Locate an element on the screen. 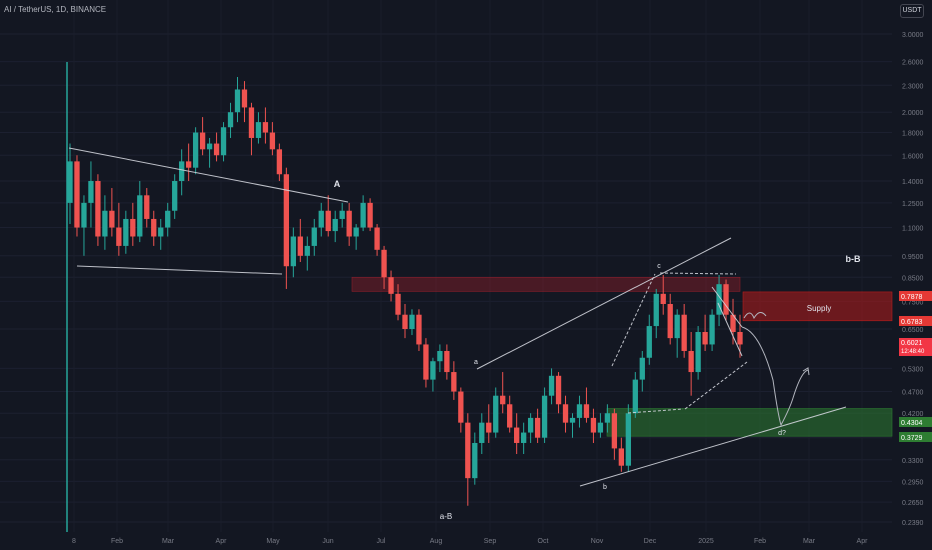  price-tick-label: 1.4000 is located at coordinates (913, 182).